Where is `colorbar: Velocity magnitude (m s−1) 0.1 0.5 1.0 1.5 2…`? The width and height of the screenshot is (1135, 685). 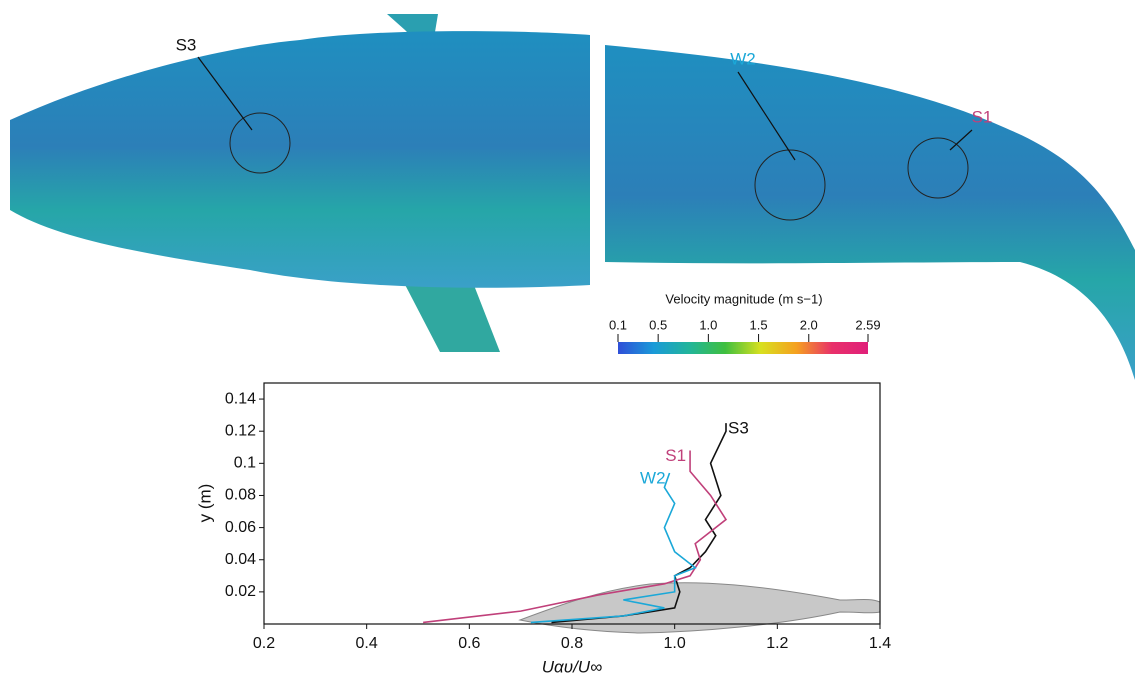 colorbar: Velocity magnitude (m s−1) 0.1 0.5 1.0 1.5 2… is located at coordinates (745, 322).